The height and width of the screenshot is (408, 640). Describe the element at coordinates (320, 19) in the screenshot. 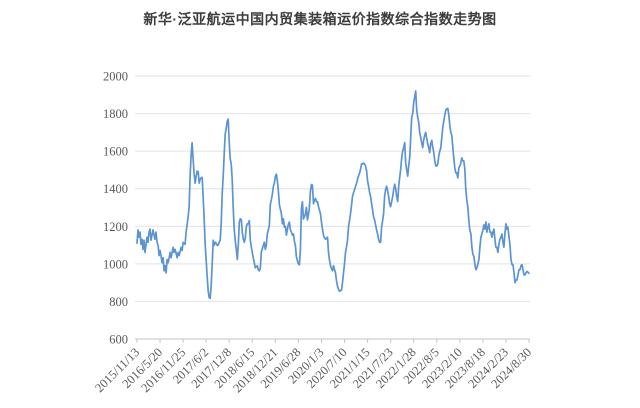

I see `chart-title: 新华·泛亚航运中国内贸集装箱运价指数综合指数走势图` at that location.